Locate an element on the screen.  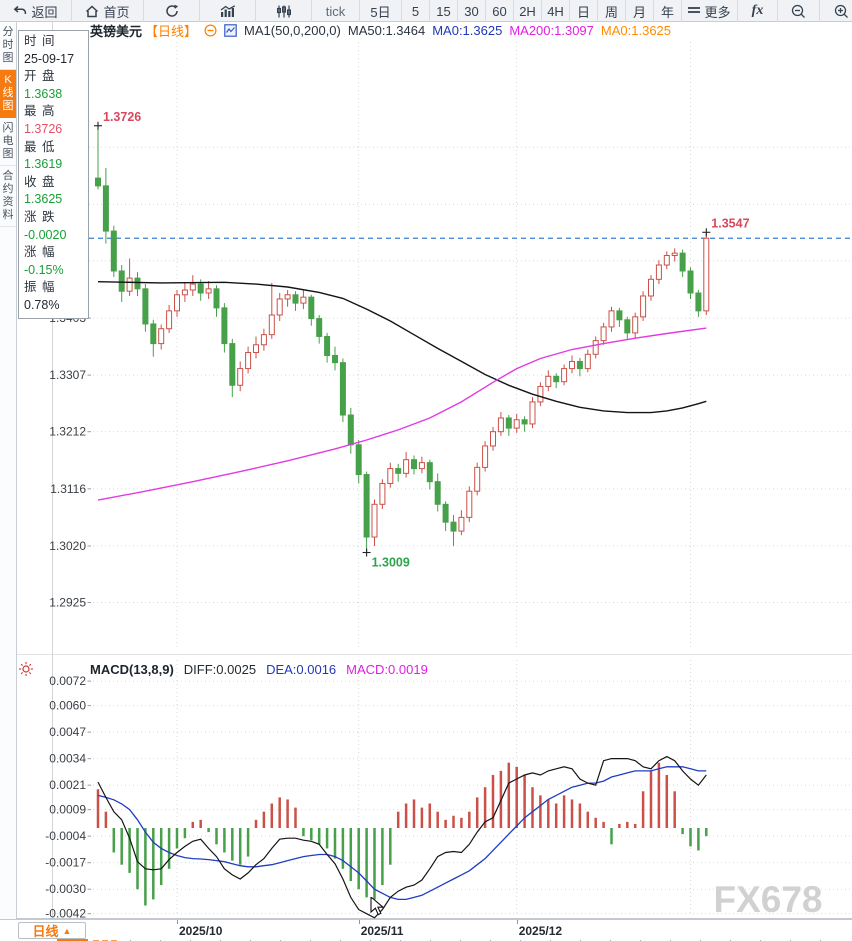
macd-axis-label: -0.0030 is located at coordinates (65, 889).